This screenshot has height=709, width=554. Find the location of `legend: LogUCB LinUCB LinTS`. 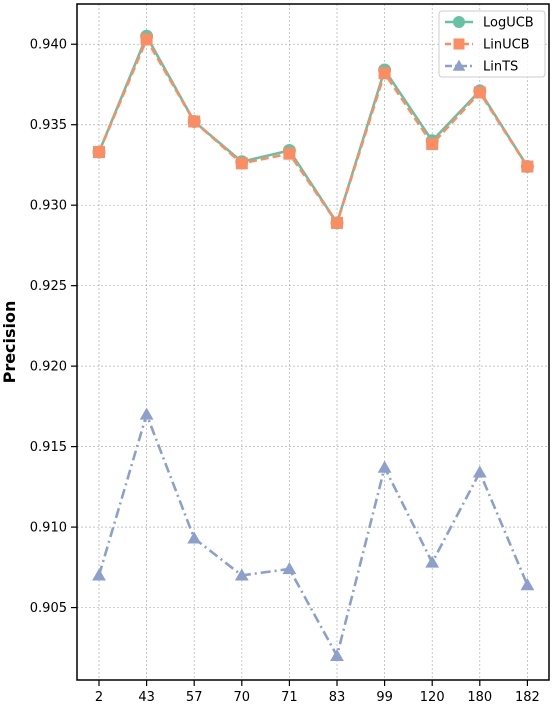

legend: LogUCB LinUCB LinTS is located at coordinates (492, 44).